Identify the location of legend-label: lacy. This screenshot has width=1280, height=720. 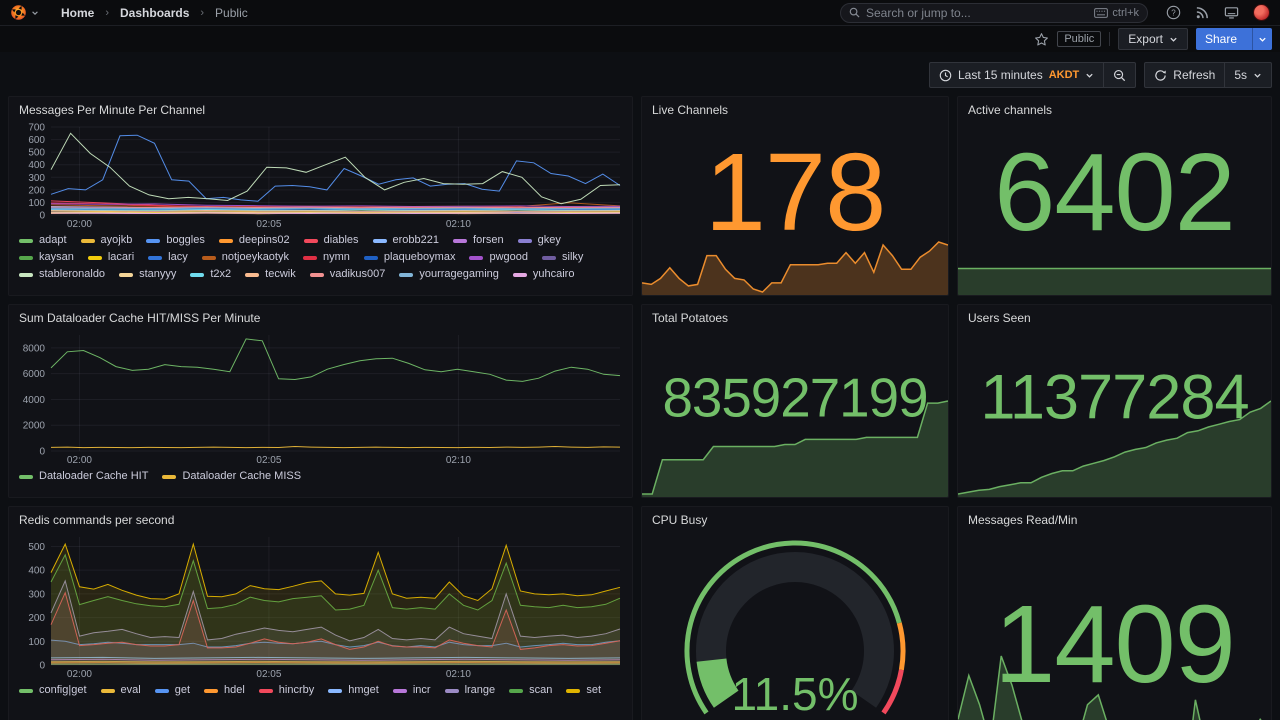
(178, 257).